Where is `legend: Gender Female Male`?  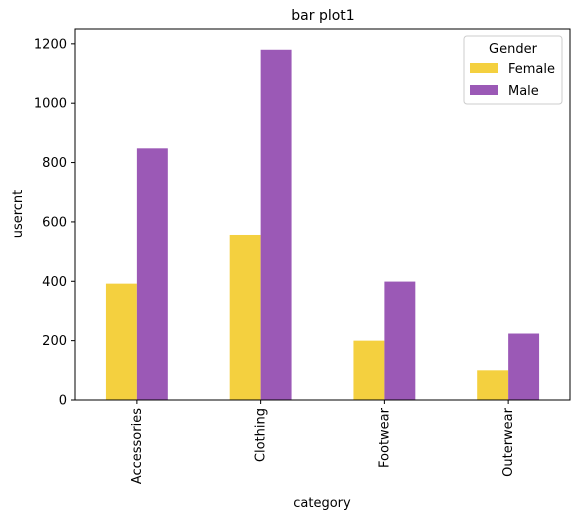 legend: Gender Female Male is located at coordinates (513, 70).